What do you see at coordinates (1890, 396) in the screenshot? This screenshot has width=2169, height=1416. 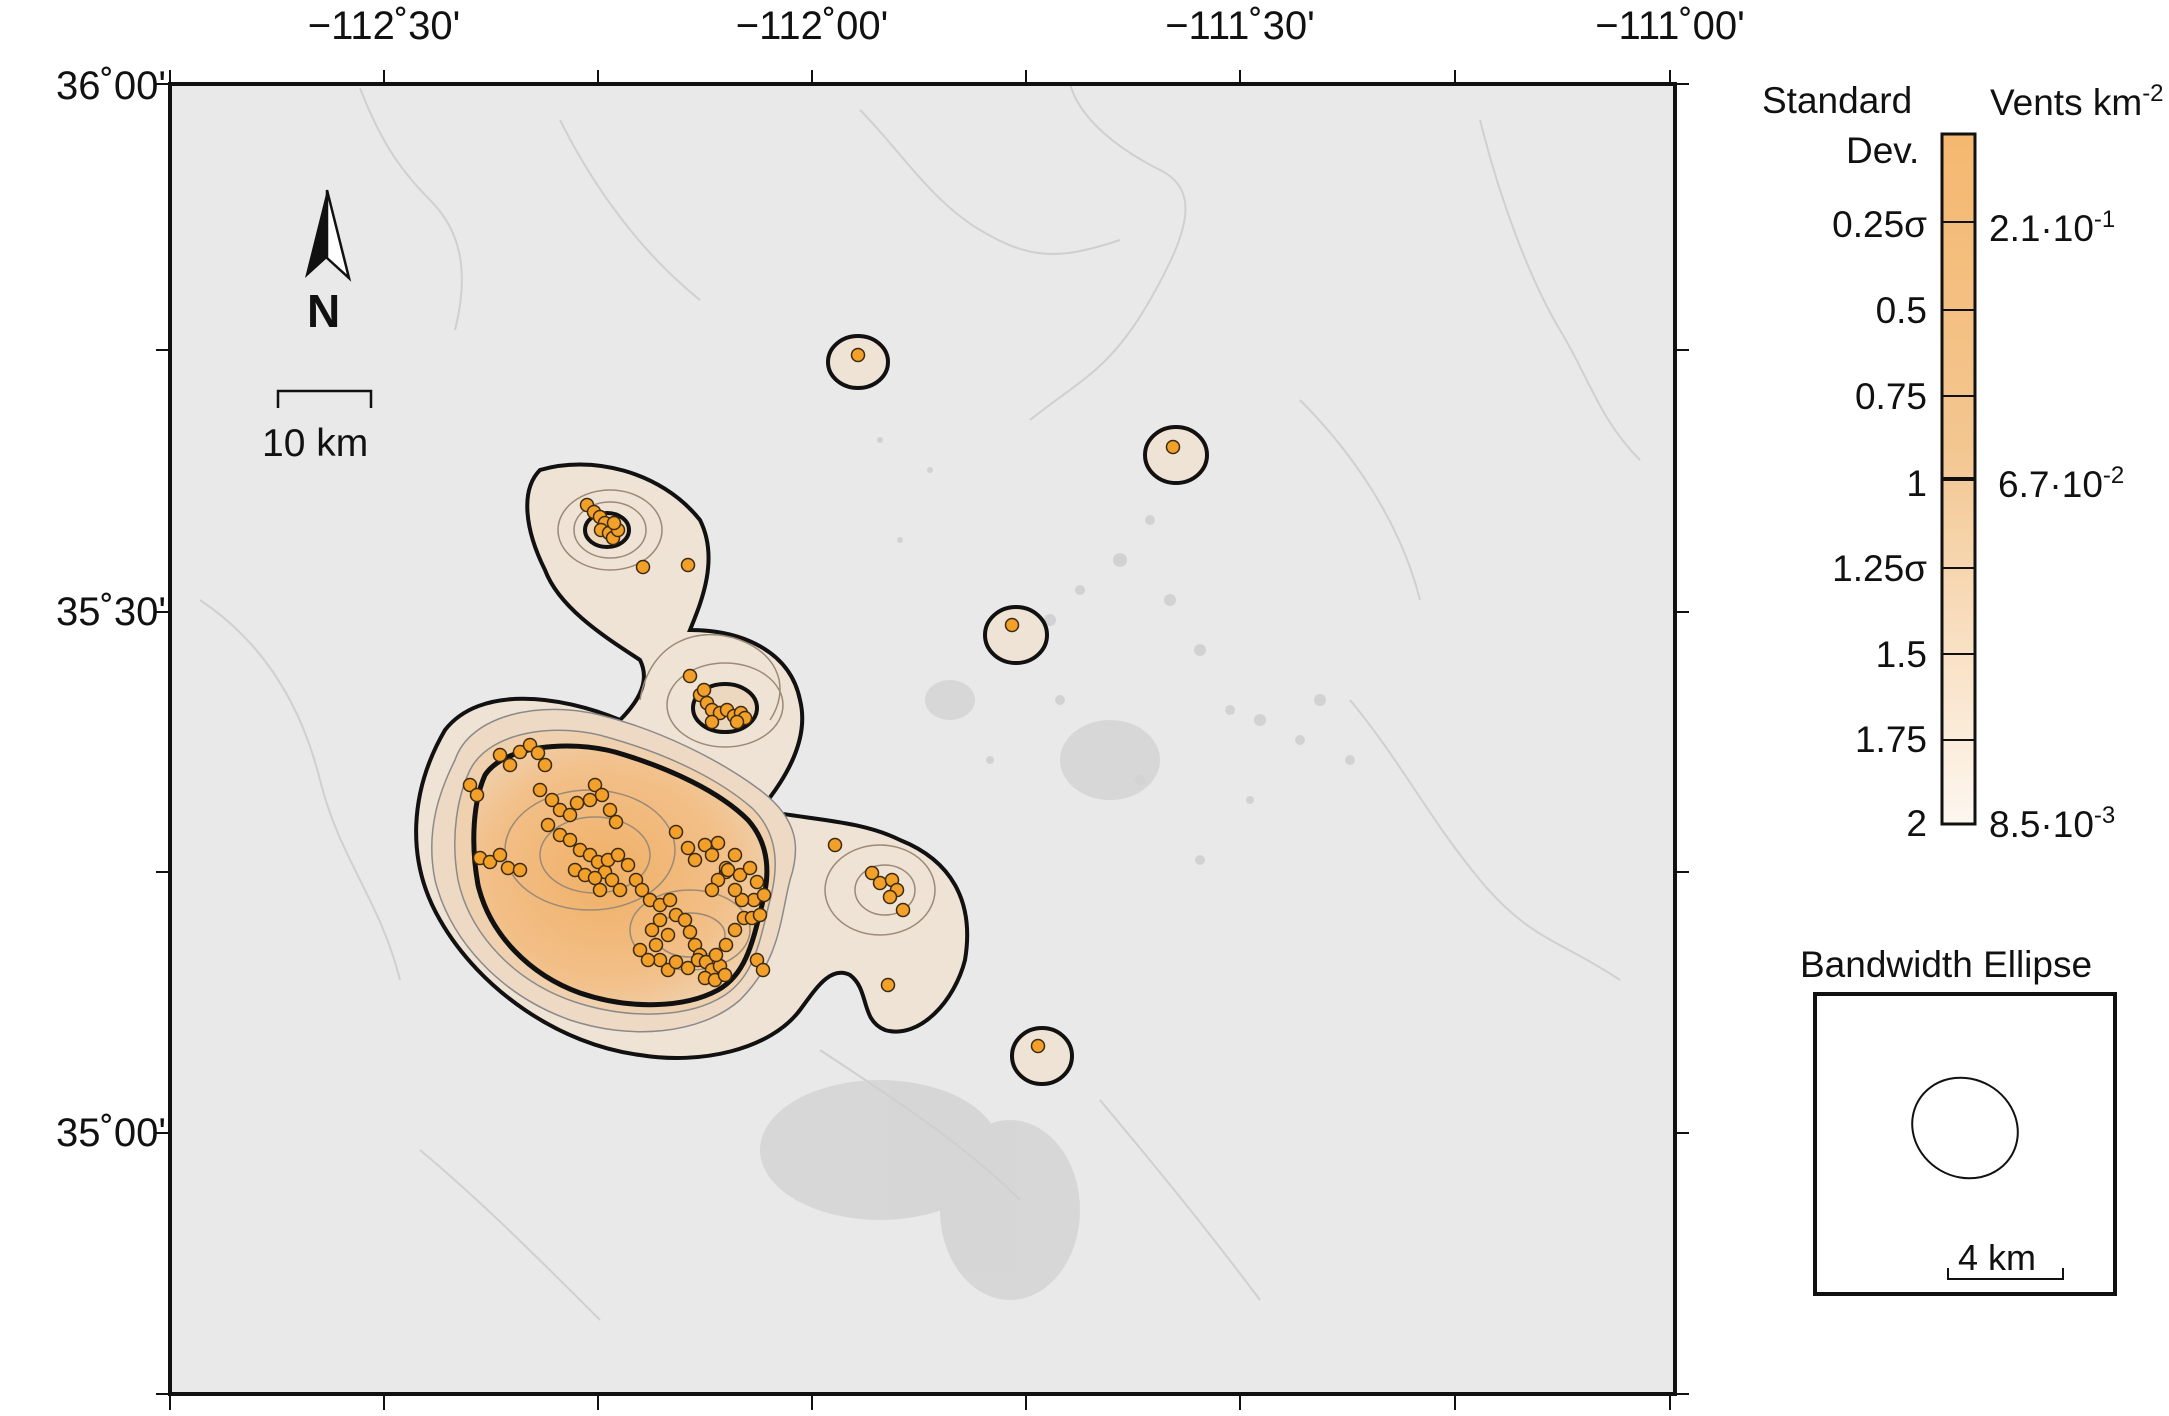 I see `sd-tick-label: 0.75` at bounding box center [1890, 396].